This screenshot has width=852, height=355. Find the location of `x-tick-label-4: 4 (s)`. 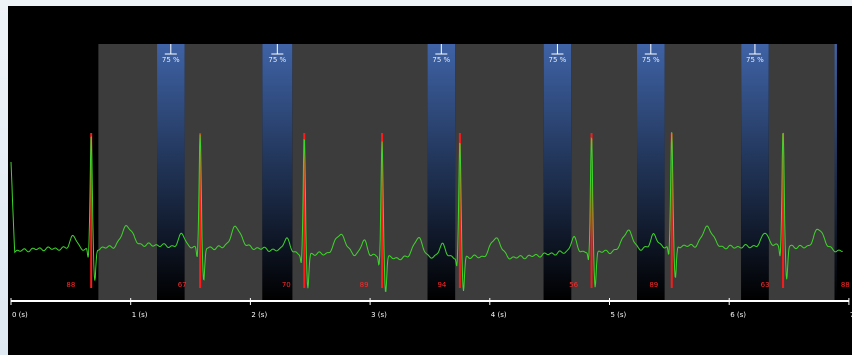

x-tick-label-4: 4 (s) is located at coordinates (499, 315).